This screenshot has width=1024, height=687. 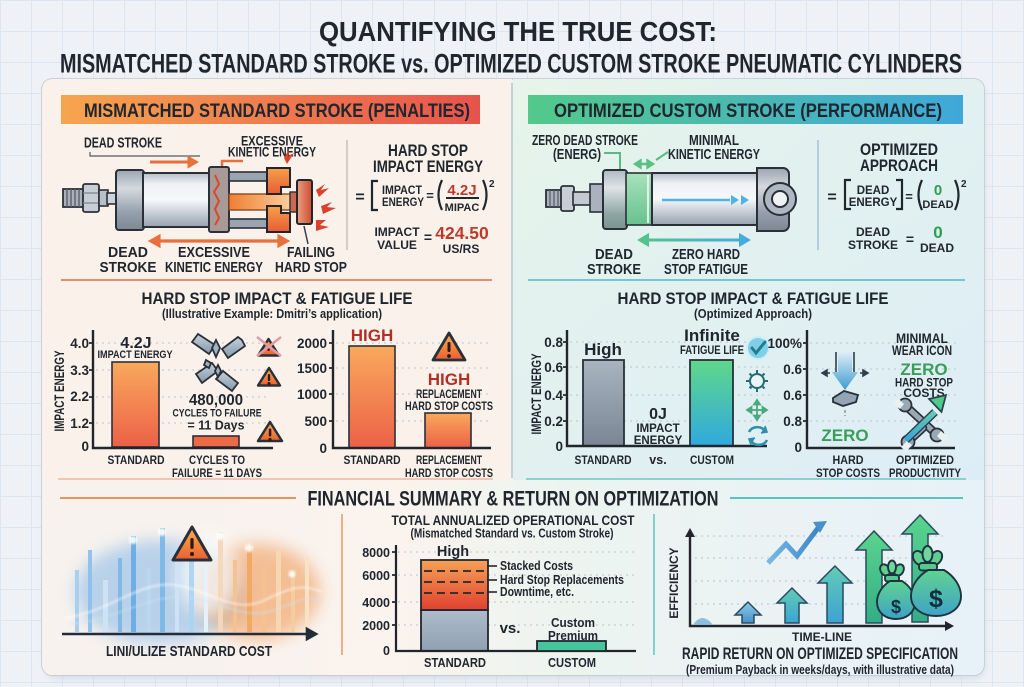 I want to click on svg-text: 0.6, so click(x=553, y=367).